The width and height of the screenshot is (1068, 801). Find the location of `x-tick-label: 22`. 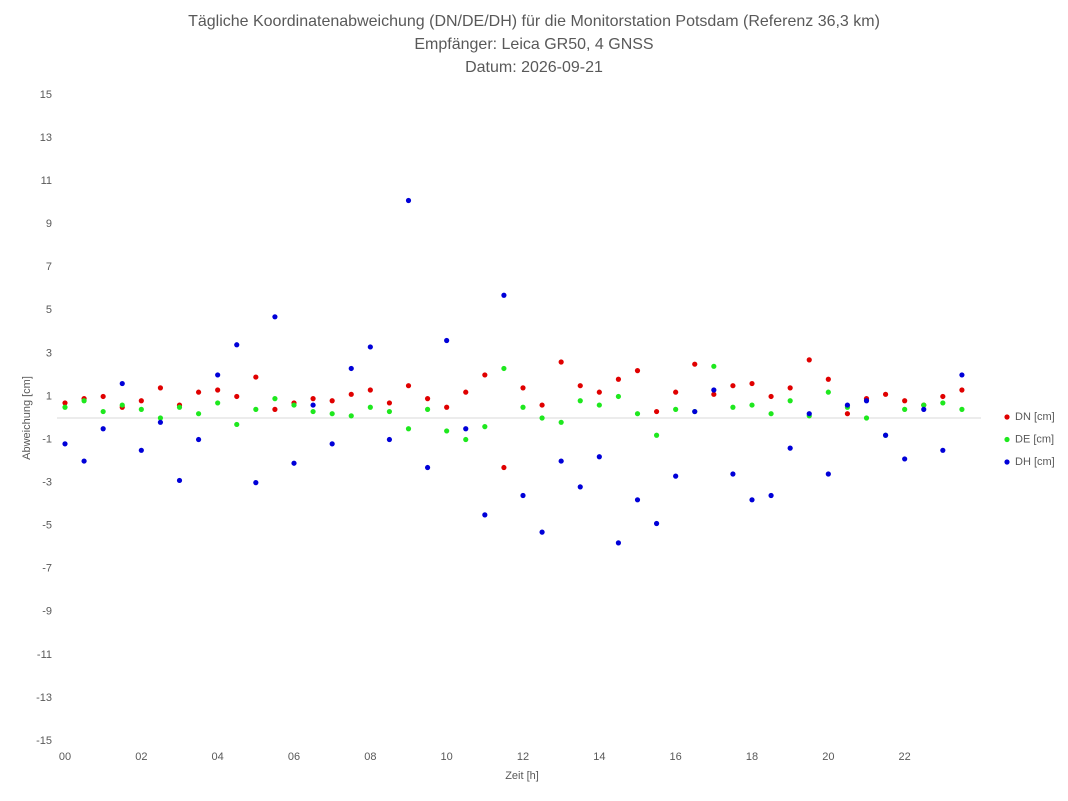

x-tick-label: 22 is located at coordinates (905, 757).